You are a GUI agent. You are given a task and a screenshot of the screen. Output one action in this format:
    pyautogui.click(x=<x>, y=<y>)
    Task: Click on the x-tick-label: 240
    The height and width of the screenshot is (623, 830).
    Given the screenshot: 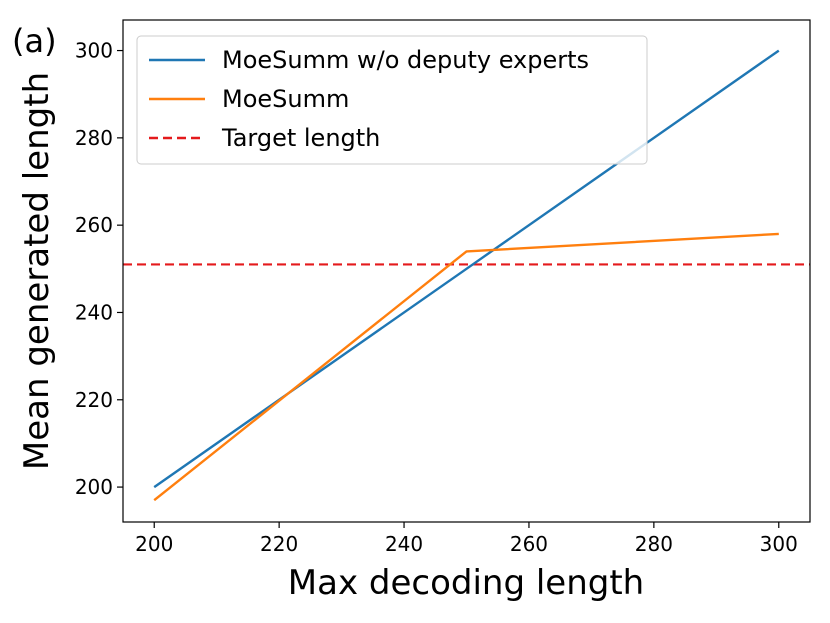 What is the action you would take?
    pyautogui.click(x=404, y=544)
    